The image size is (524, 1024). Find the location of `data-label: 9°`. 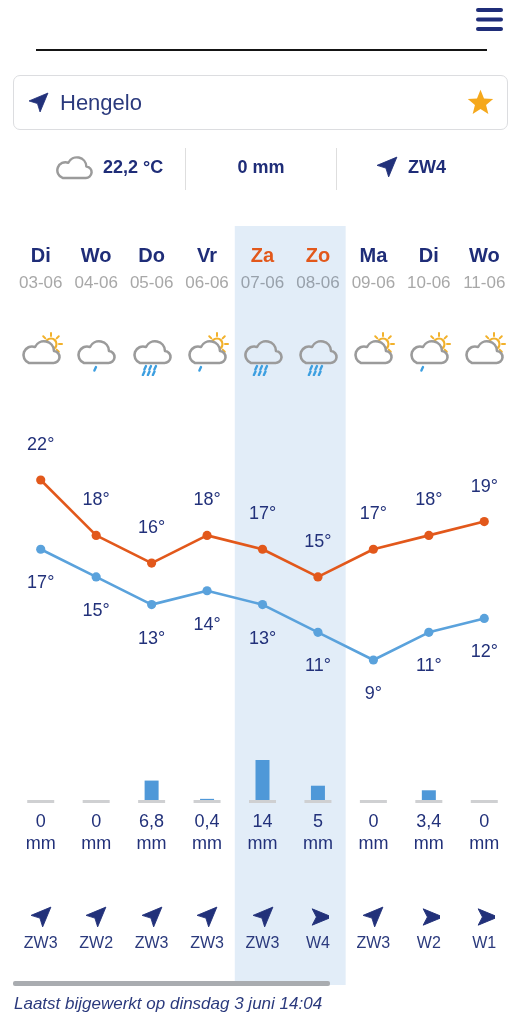

data-label: 9° is located at coordinates (373, 692).